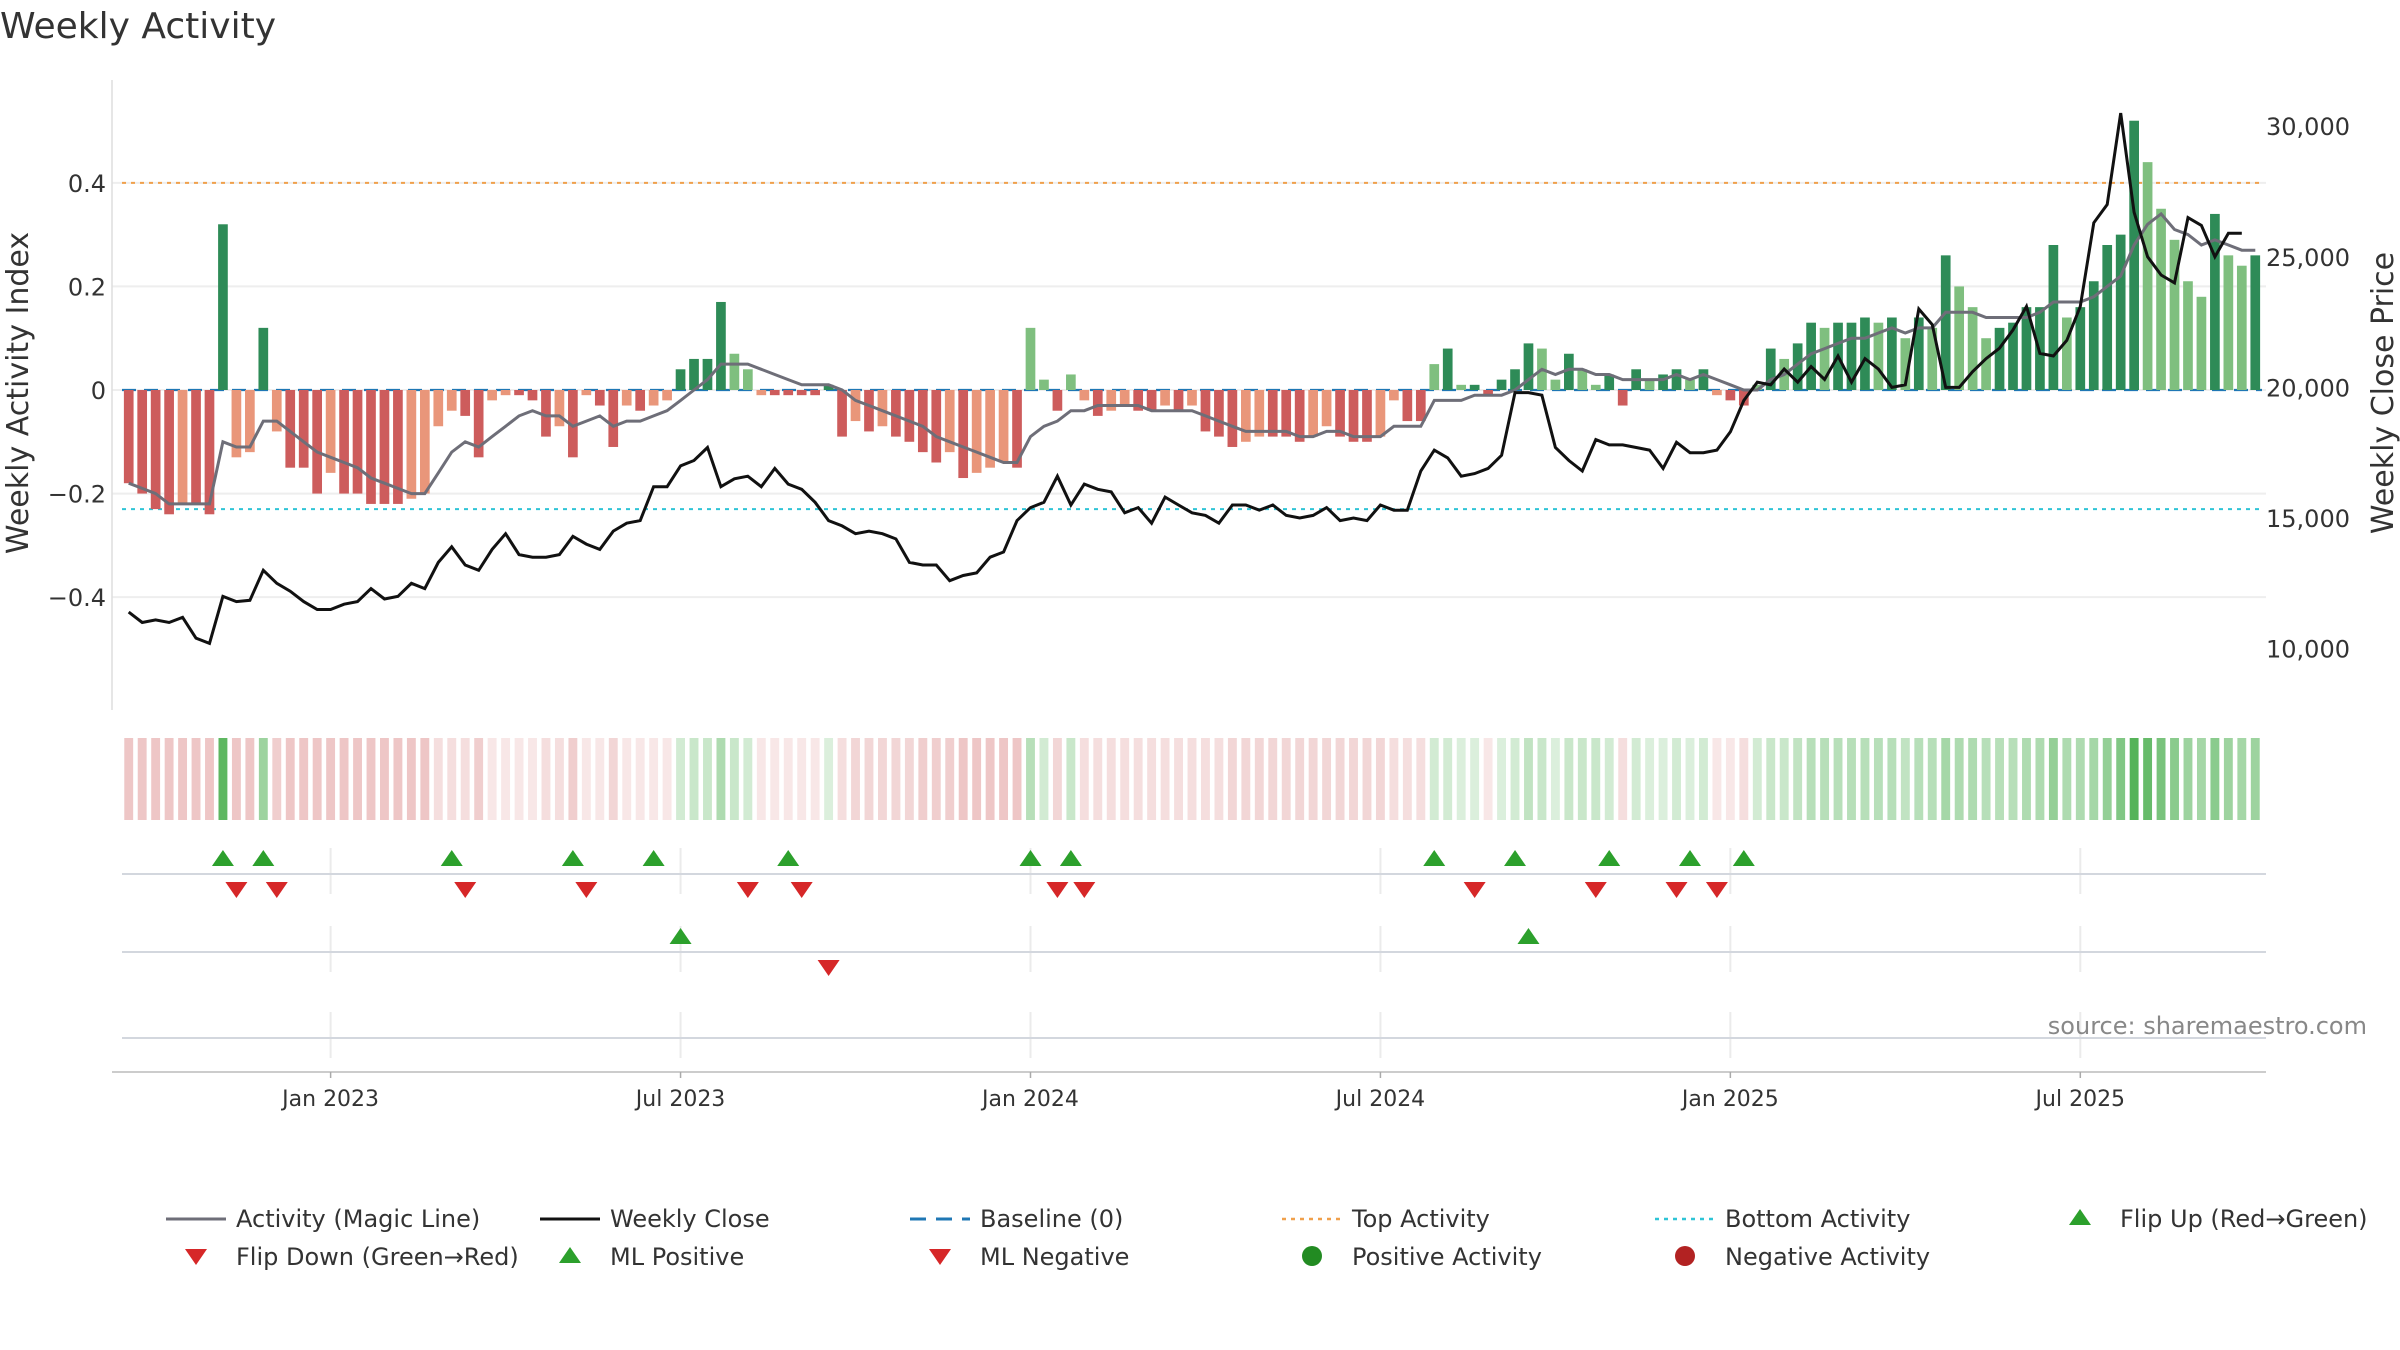  What do you see at coordinates (2383, 393) in the screenshot?
I see `y-axis-right-label: Weekly Close Price` at bounding box center [2383, 393].